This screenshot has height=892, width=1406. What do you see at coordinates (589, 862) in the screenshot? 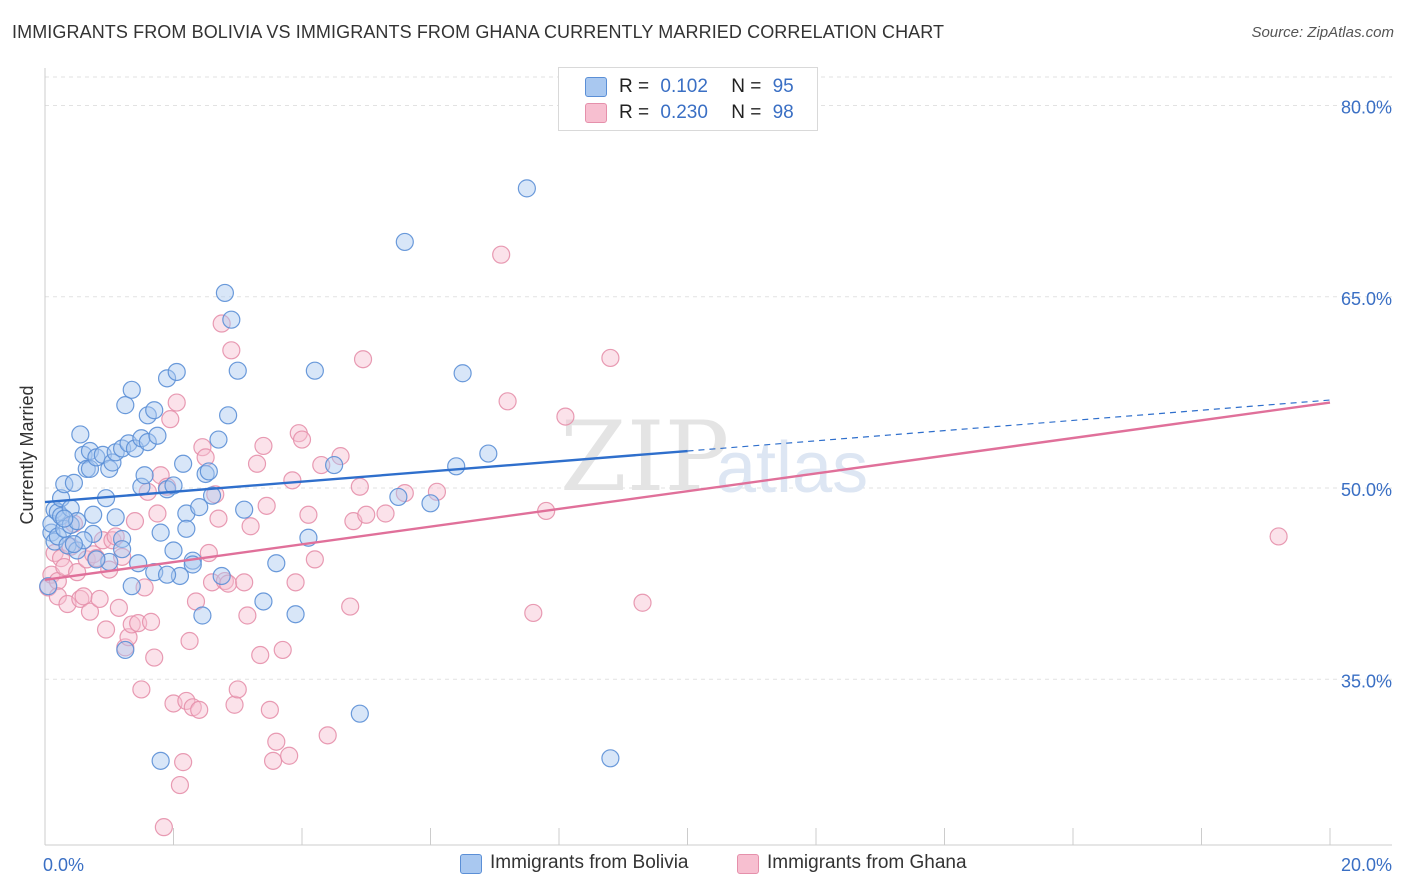
I see `bottom-legend-bolivia-label: Immigrants from Bolivia` at bounding box center [589, 862].